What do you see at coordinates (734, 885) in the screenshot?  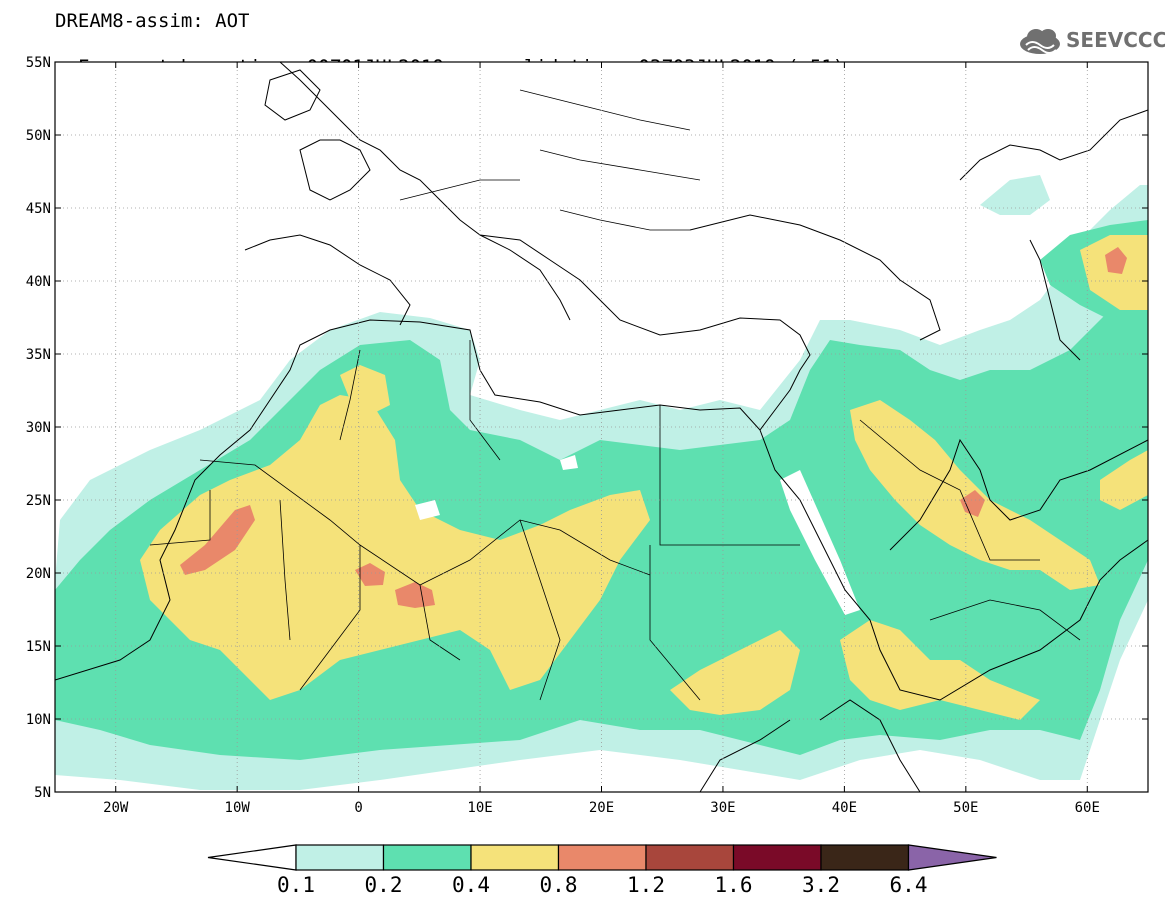 I see `colorbar-label: 1.6` at bounding box center [734, 885].